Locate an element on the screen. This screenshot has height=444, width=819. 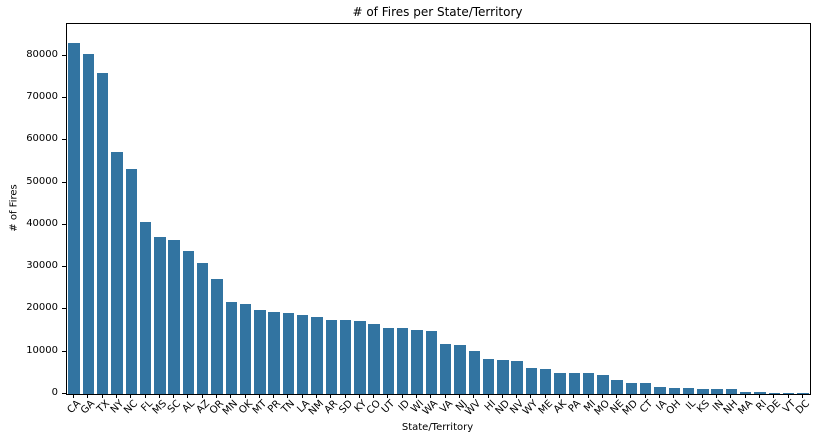
bar-IN is located at coordinates (717, 391).